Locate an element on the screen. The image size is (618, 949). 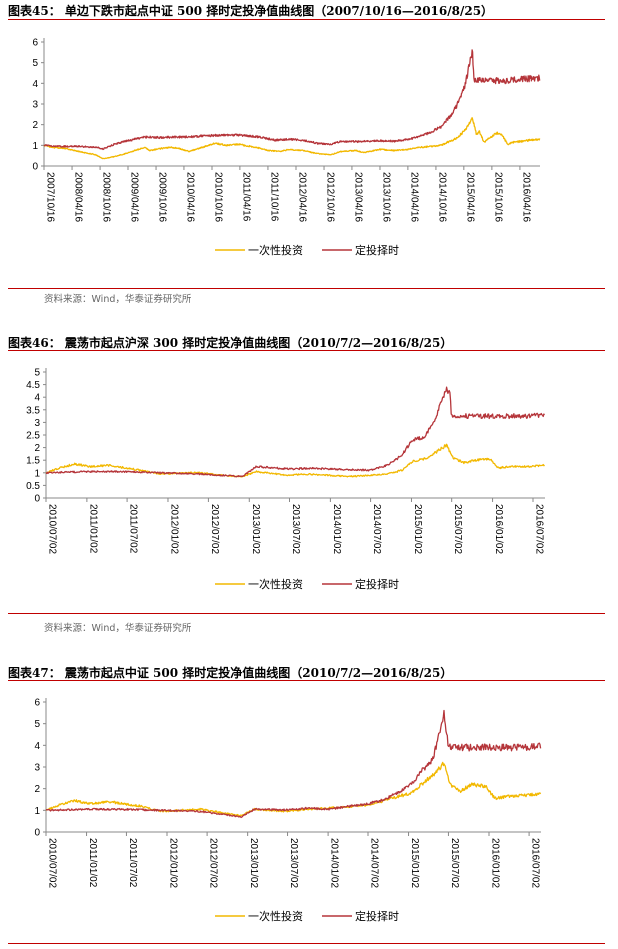
x-tick-label: 2009/04/16 is located at coordinates (133, 197).